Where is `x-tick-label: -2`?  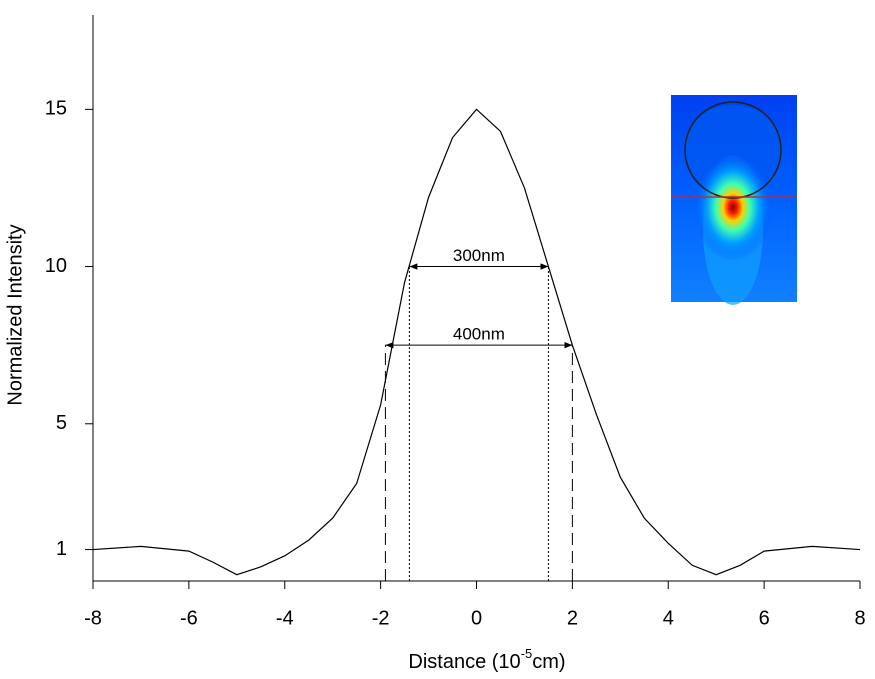
x-tick-label: -2 is located at coordinates (381, 618).